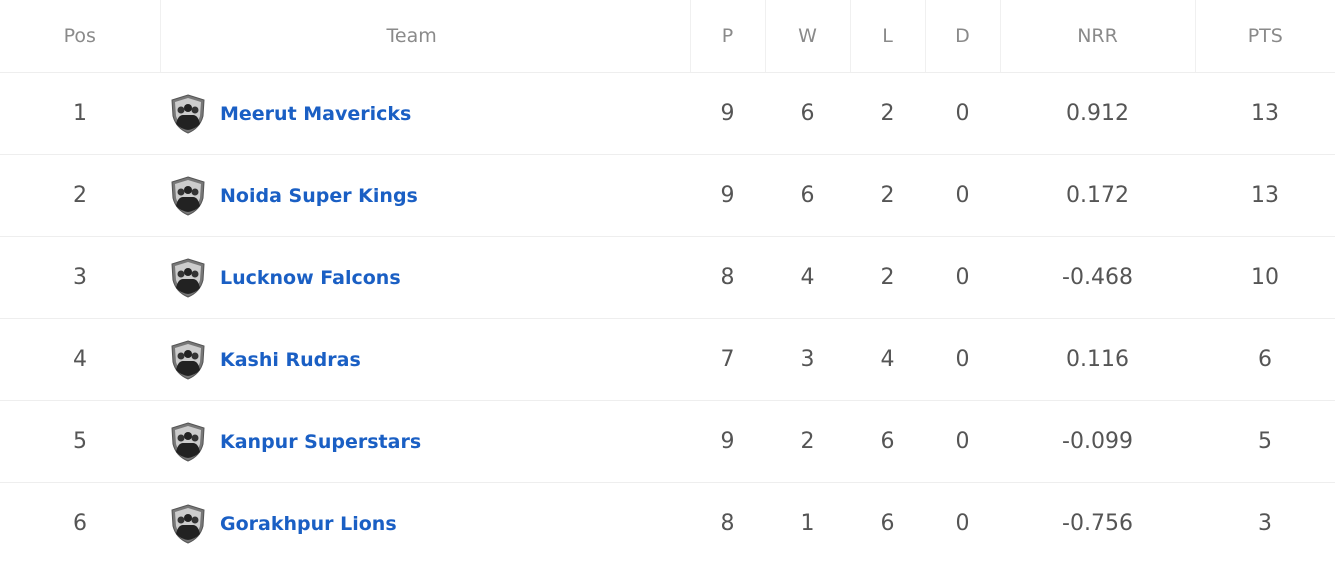 The width and height of the screenshot is (1335, 564). What do you see at coordinates (319, 196) in the screenshot?
I see `team-link: Noida Super Kings` at bounding box center [319, 196].